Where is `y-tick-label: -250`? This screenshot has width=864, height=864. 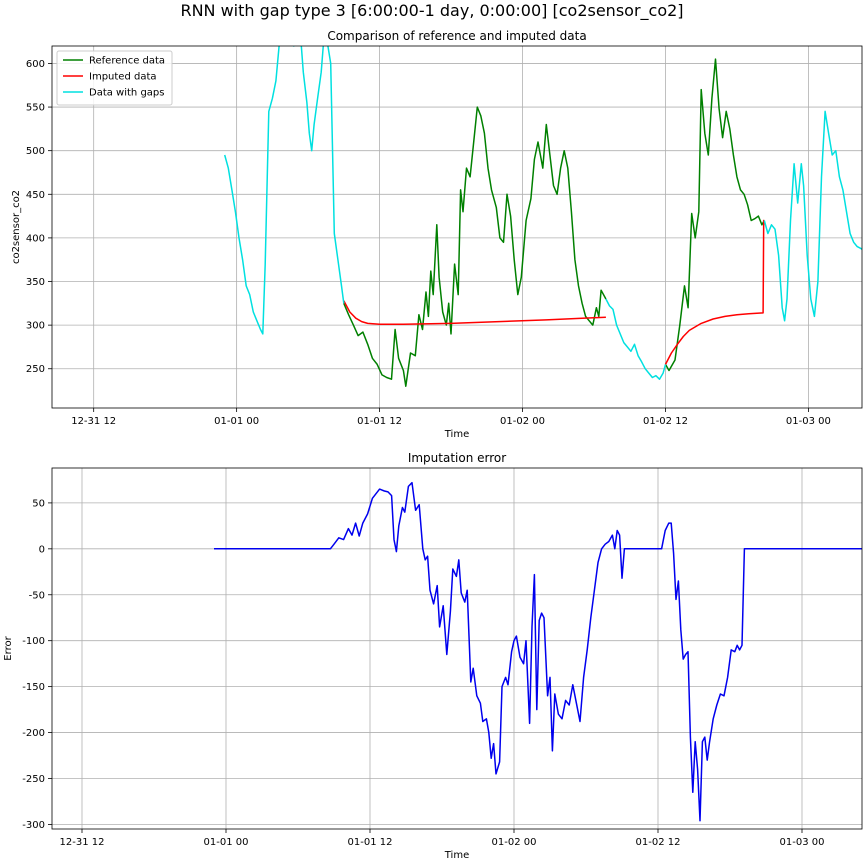
y-tick-label: -250 is located at coordinates (33, 779).